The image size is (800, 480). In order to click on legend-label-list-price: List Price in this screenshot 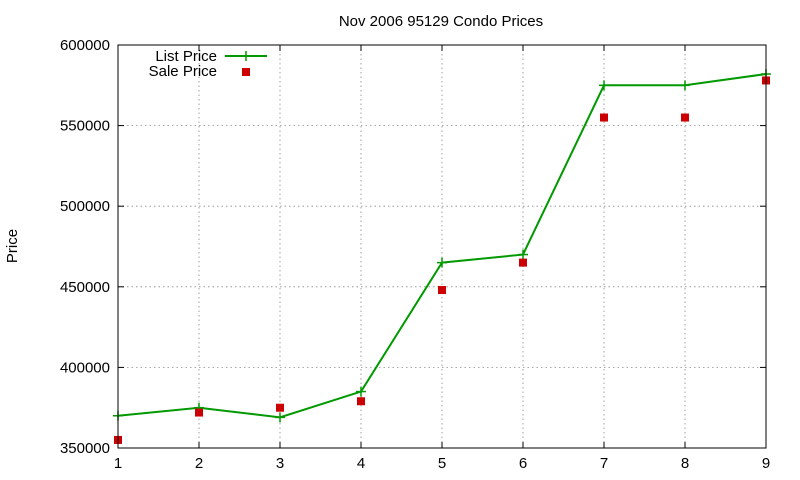, I will do `click(186, 56)`.